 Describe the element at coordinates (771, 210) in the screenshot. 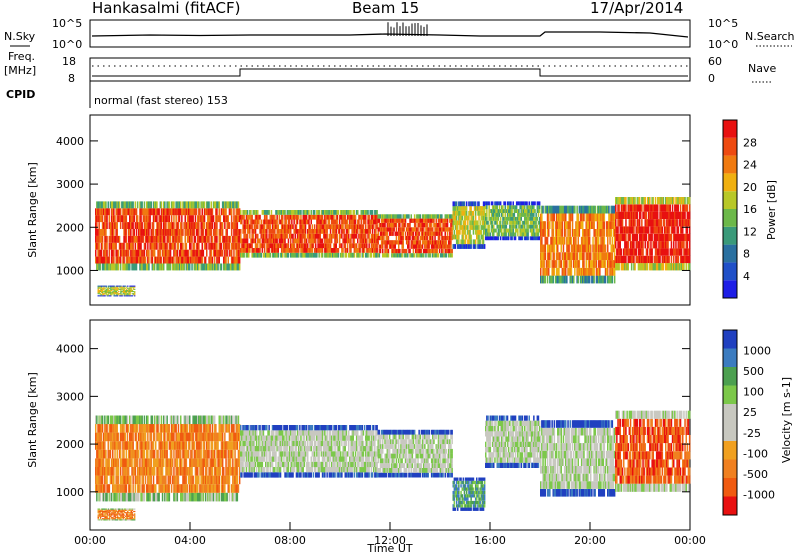

I see `power-colorbar-label: Power [dB]` at that location.